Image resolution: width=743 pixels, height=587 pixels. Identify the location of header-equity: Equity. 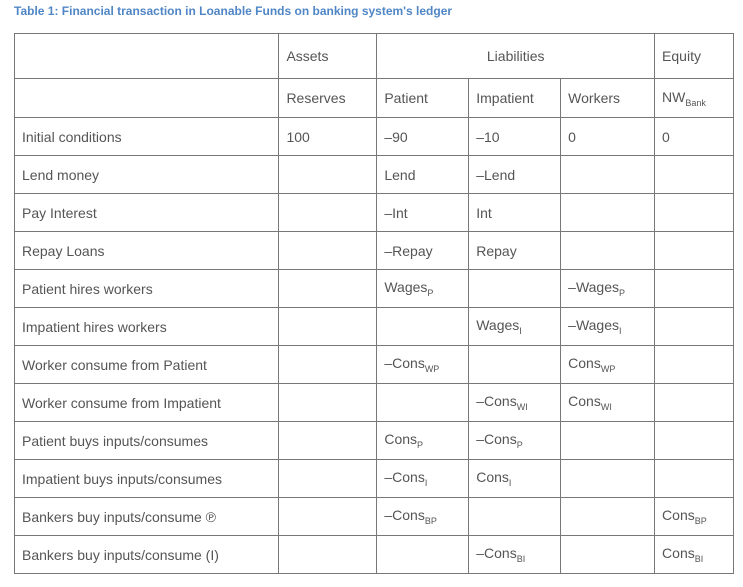
(694, 56).